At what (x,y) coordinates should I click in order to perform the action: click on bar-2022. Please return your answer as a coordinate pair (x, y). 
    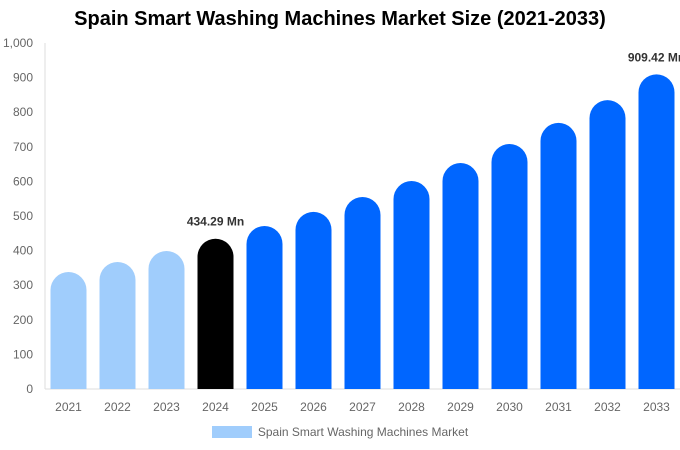
    Looking at the image, I should click on (117, 325).